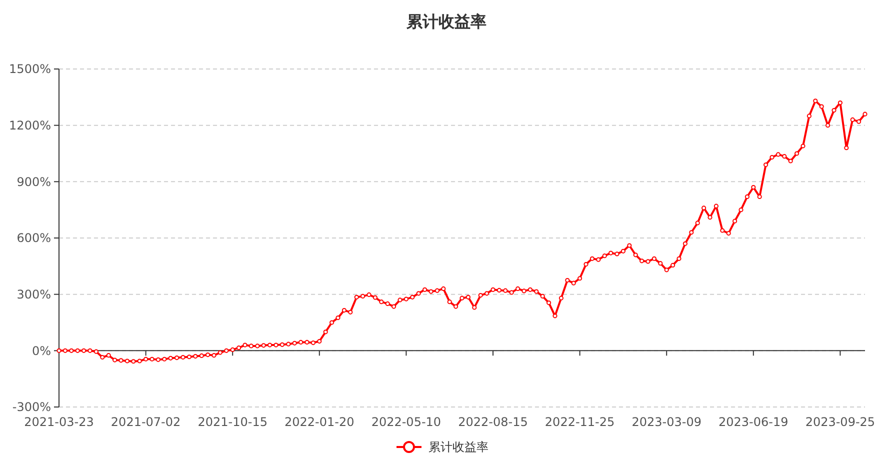  Describe the element at coordinates (406, 422) in the screenshot. I see `x-tick-label: 2022-05-10` at that location.